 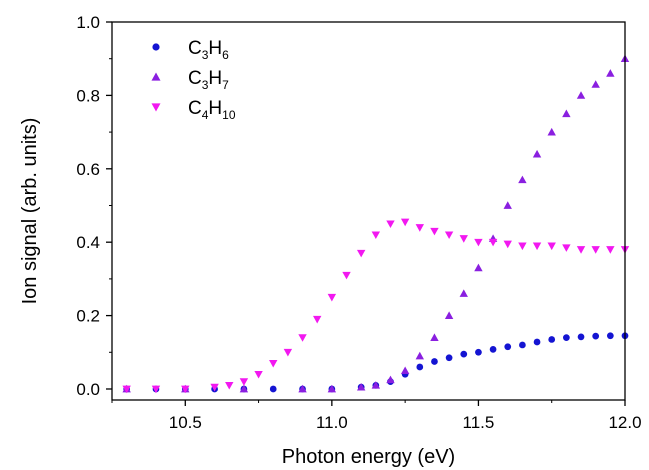 I want to click on y-axis-title: Ion signal (arb. units), so click(x=30, y=211).